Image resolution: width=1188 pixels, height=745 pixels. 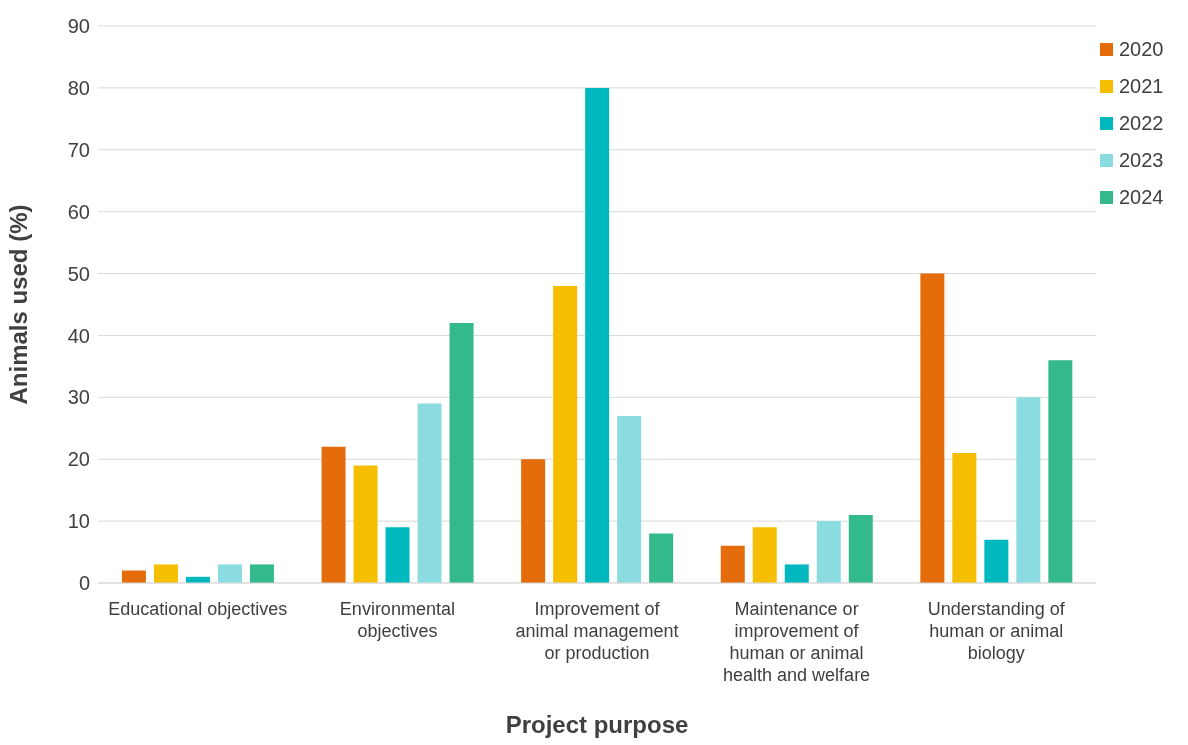 I want to click on x-tick-label: Understanding of human or animal biology, so click(x=996, y=631).